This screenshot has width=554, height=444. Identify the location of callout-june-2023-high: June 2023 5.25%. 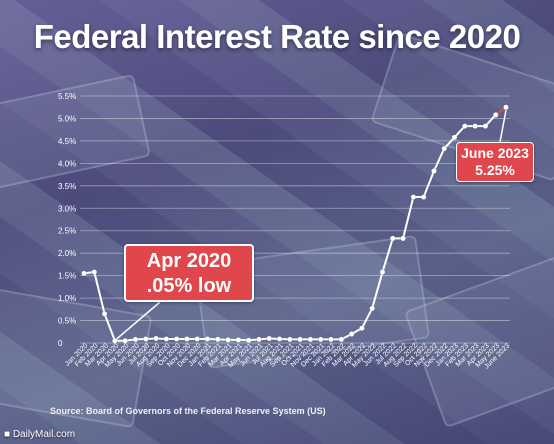
(495, 162).